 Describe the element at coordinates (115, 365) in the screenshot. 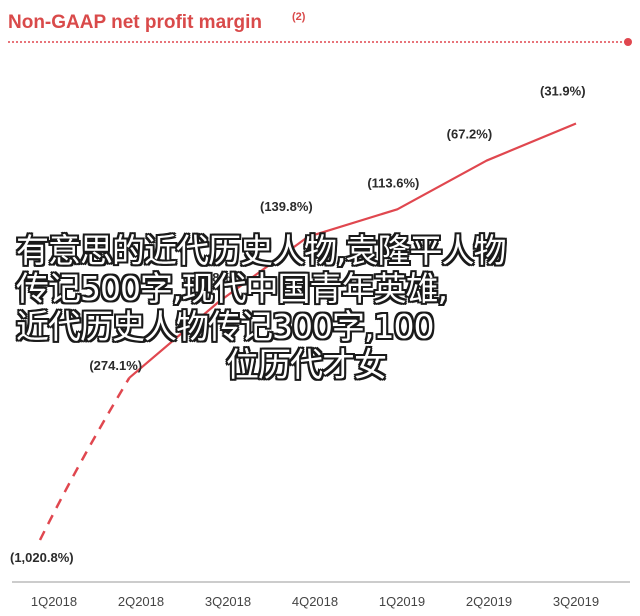

I see `data-label: (274.1%)` at that location.